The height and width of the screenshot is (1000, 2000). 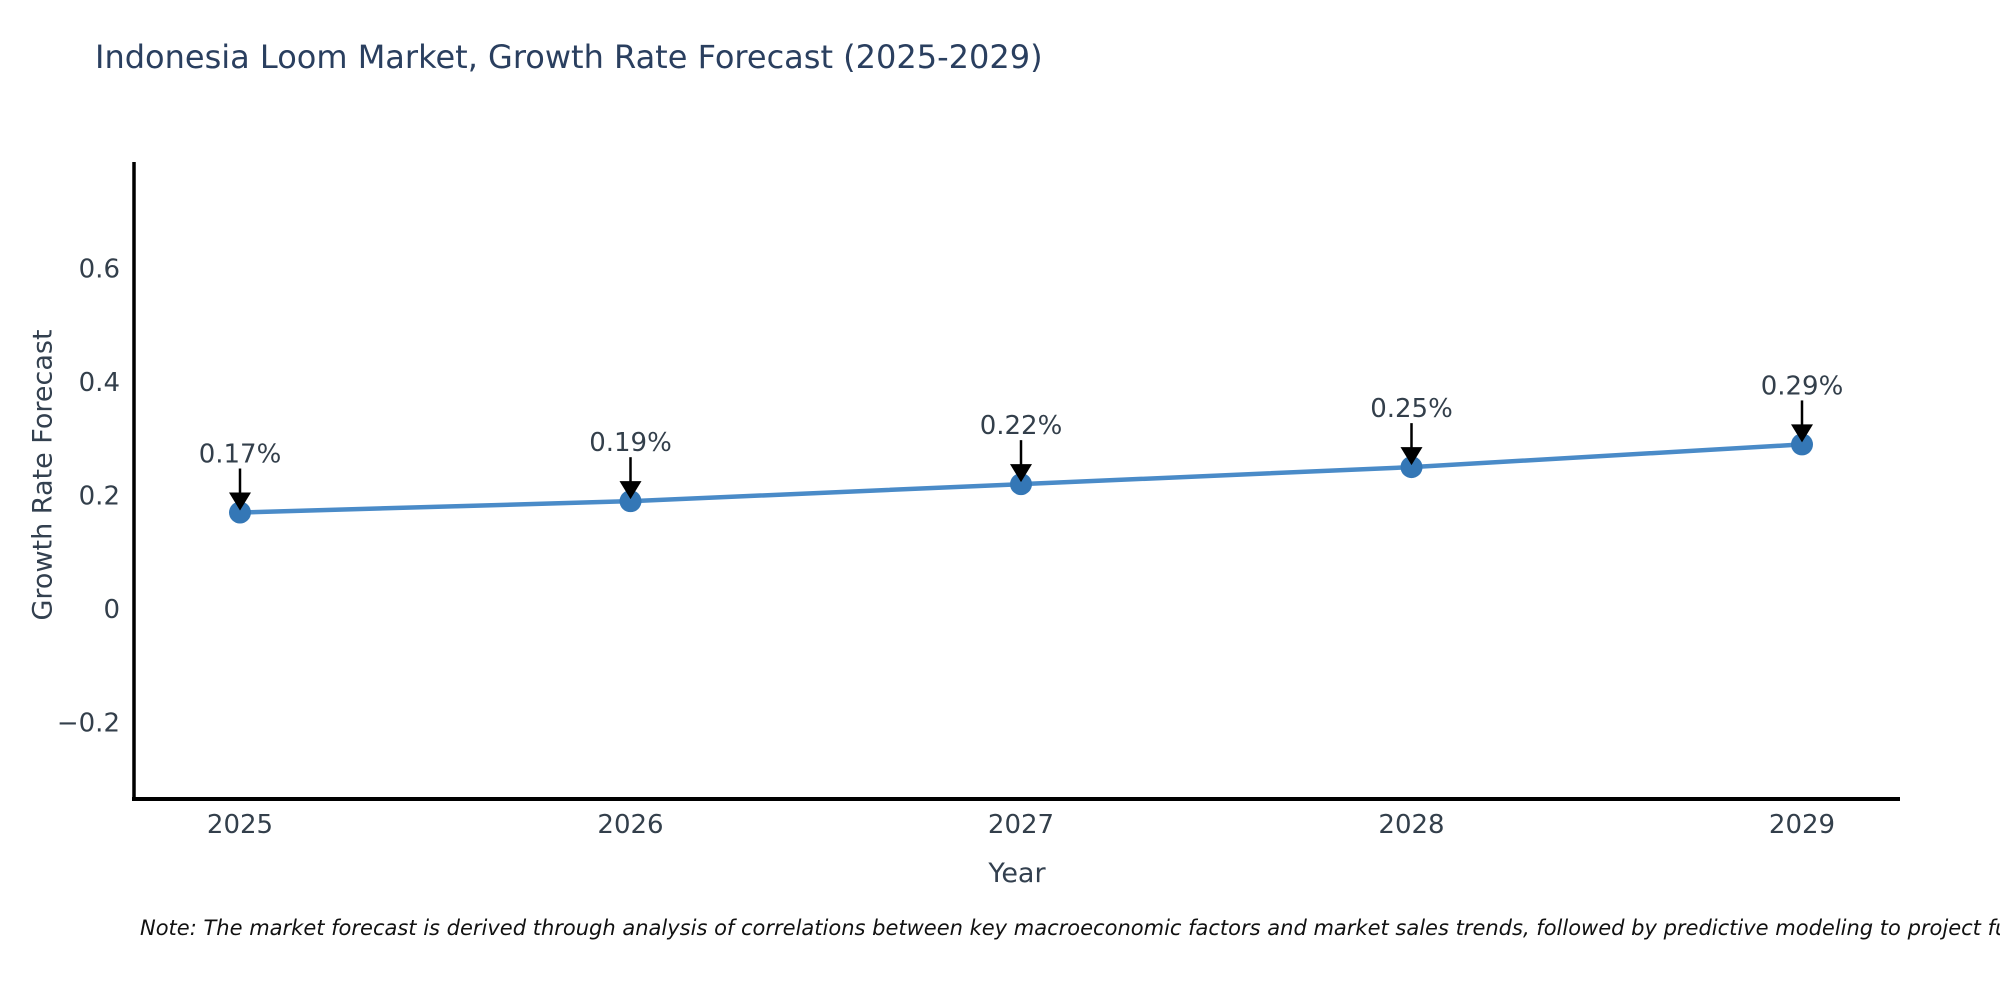 What do you see at coordinates (240, 825) in the screenshot?
I see `x-tick-label: 2025` at bounding box center [240, 825].